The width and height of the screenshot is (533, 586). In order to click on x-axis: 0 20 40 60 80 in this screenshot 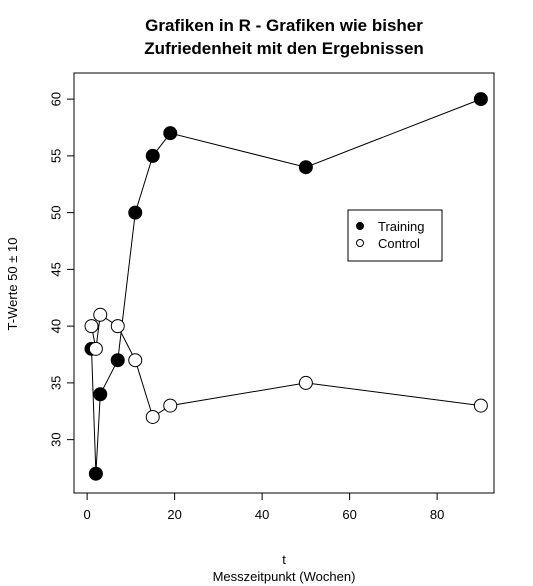, I will do `click(264, 507)`.